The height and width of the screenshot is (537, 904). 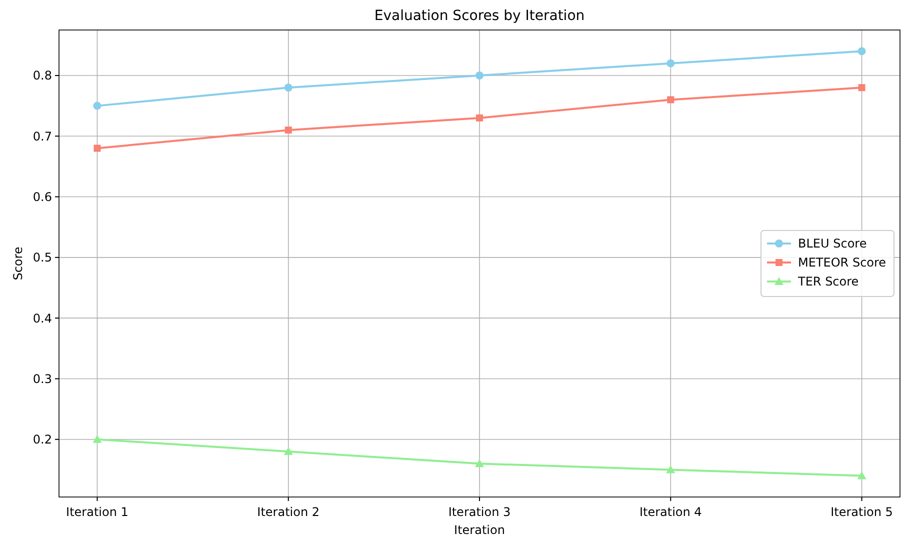 What do you see at coordinates (42, 197) in the screenshot?
I see `y-tick-label: 0.6` at bounding box center [42, 197].